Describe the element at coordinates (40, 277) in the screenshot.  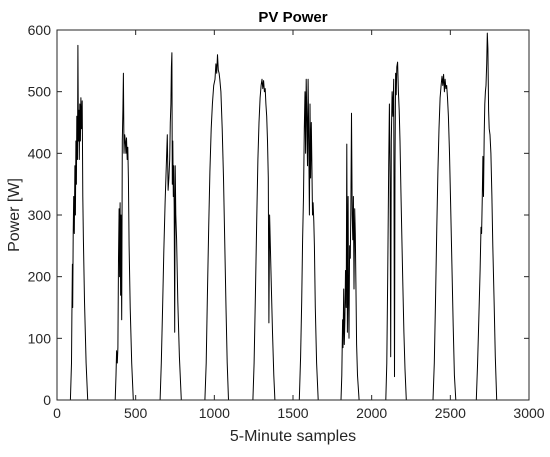
I see `y-tick-label: 200` at that location.